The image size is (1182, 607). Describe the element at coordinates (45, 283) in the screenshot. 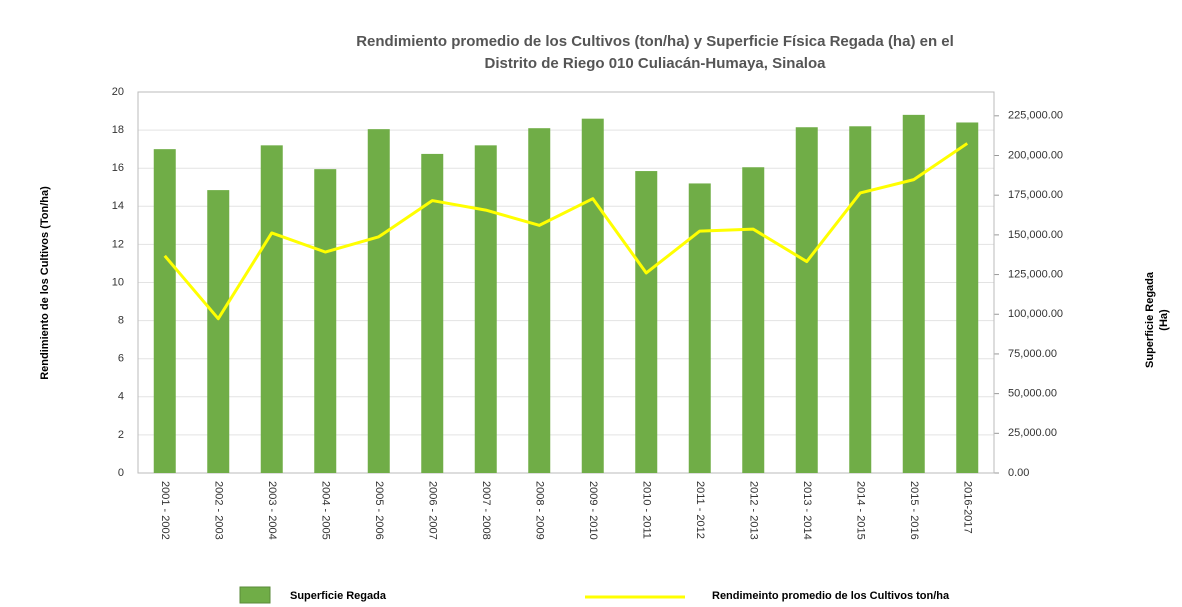

I see `y-axis-label: Rendimiento de los Cultivos (Ton/ha)` at that location.